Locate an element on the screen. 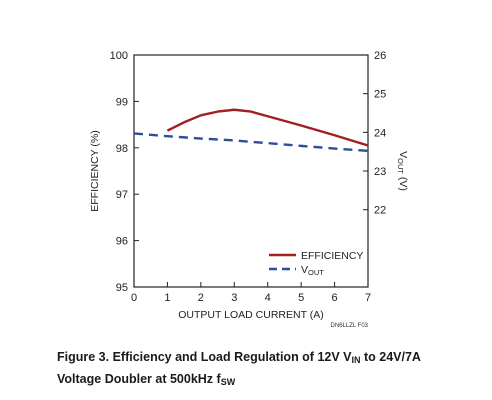 The height and width of the screenshot is (400, 492). left-y-tick-label: 95 is located at coordinates (122, 288).